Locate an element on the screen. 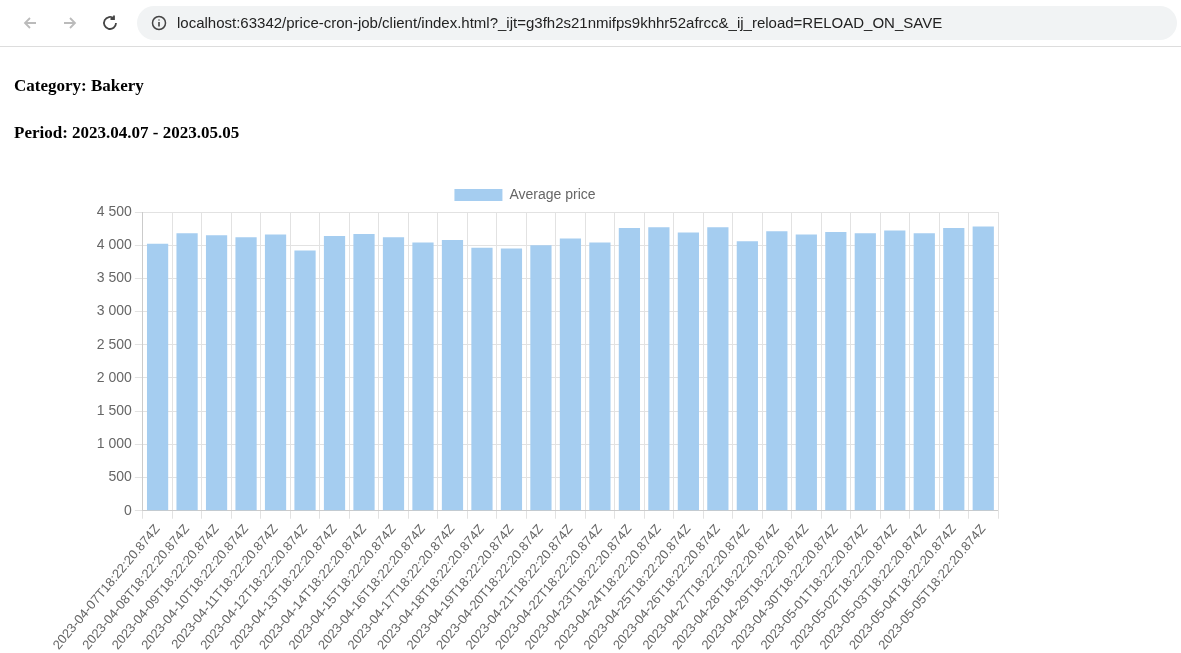 This screenshot has height=653, width=1181. y-tick-label: 1 500 is located at coordinates (114, 410).